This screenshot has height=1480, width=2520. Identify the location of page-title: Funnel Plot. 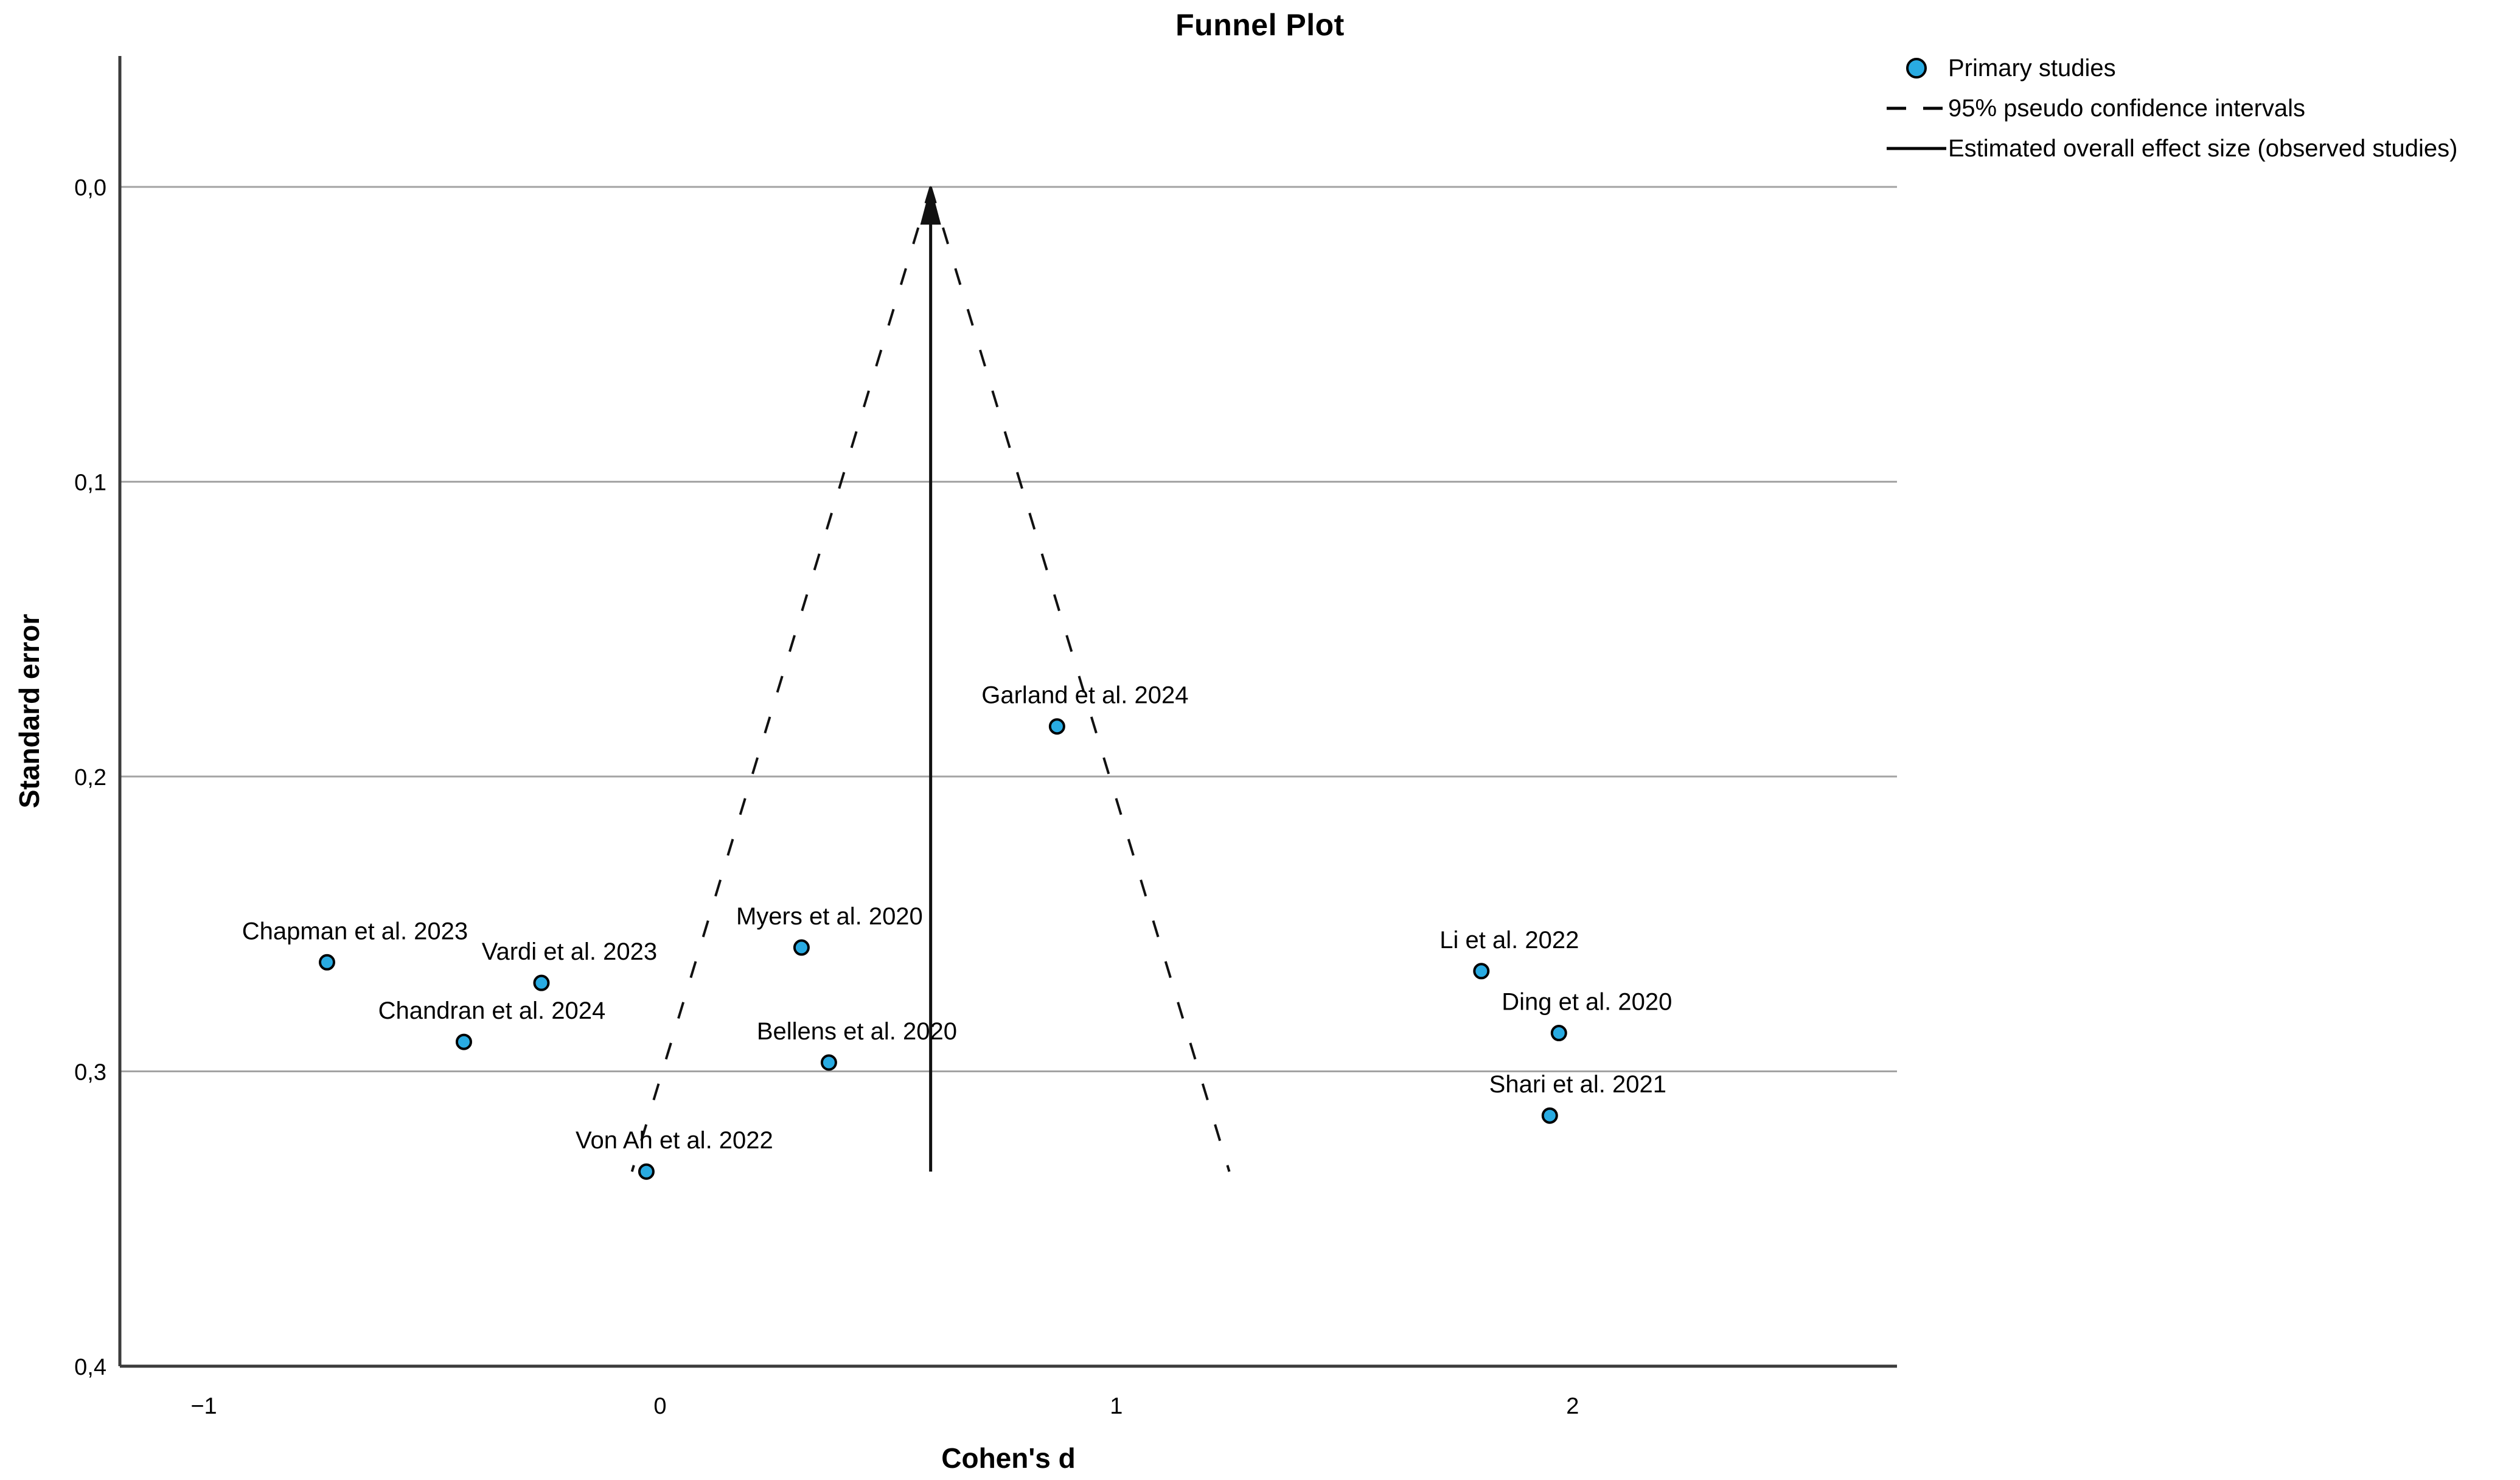
(1260, 25).